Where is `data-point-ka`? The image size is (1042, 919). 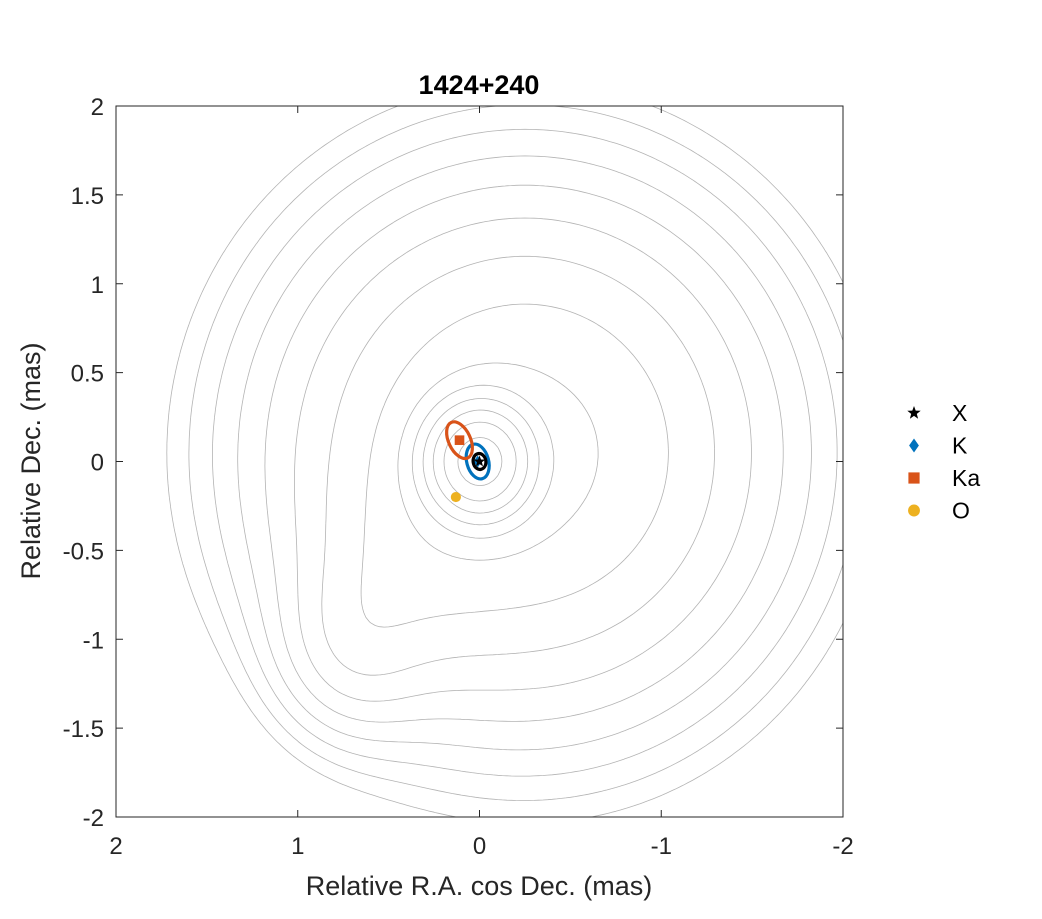
data-point-ka is located at coordinates (459, 440).